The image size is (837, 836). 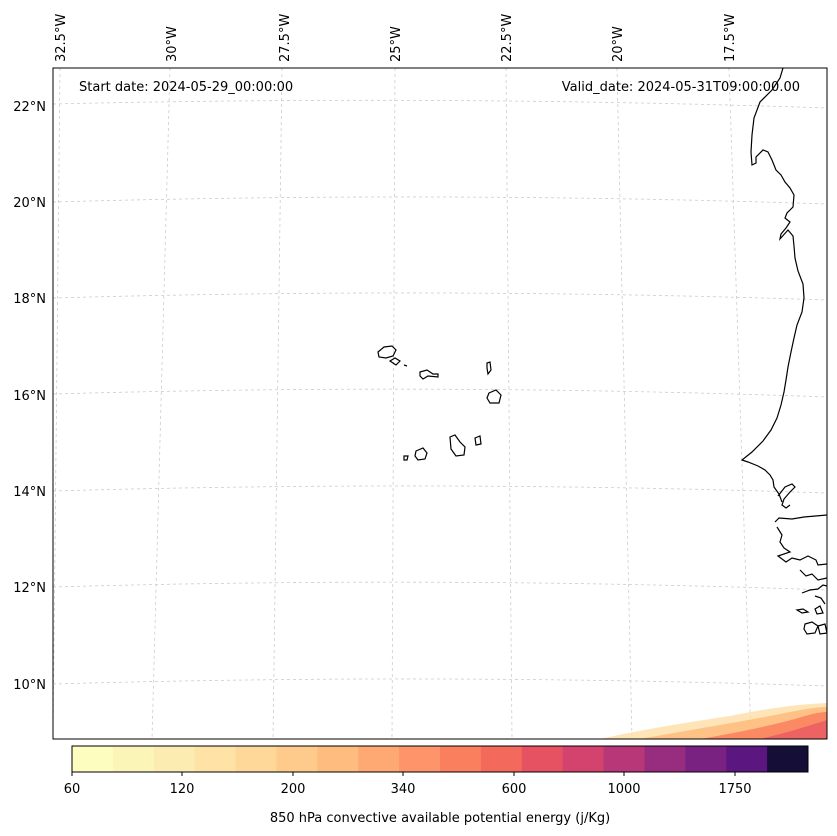 What do you see at coordinates (403, 789) in the screenshot?
I see `colorbar-tick-340: 340` at bounding box center [403, 789].